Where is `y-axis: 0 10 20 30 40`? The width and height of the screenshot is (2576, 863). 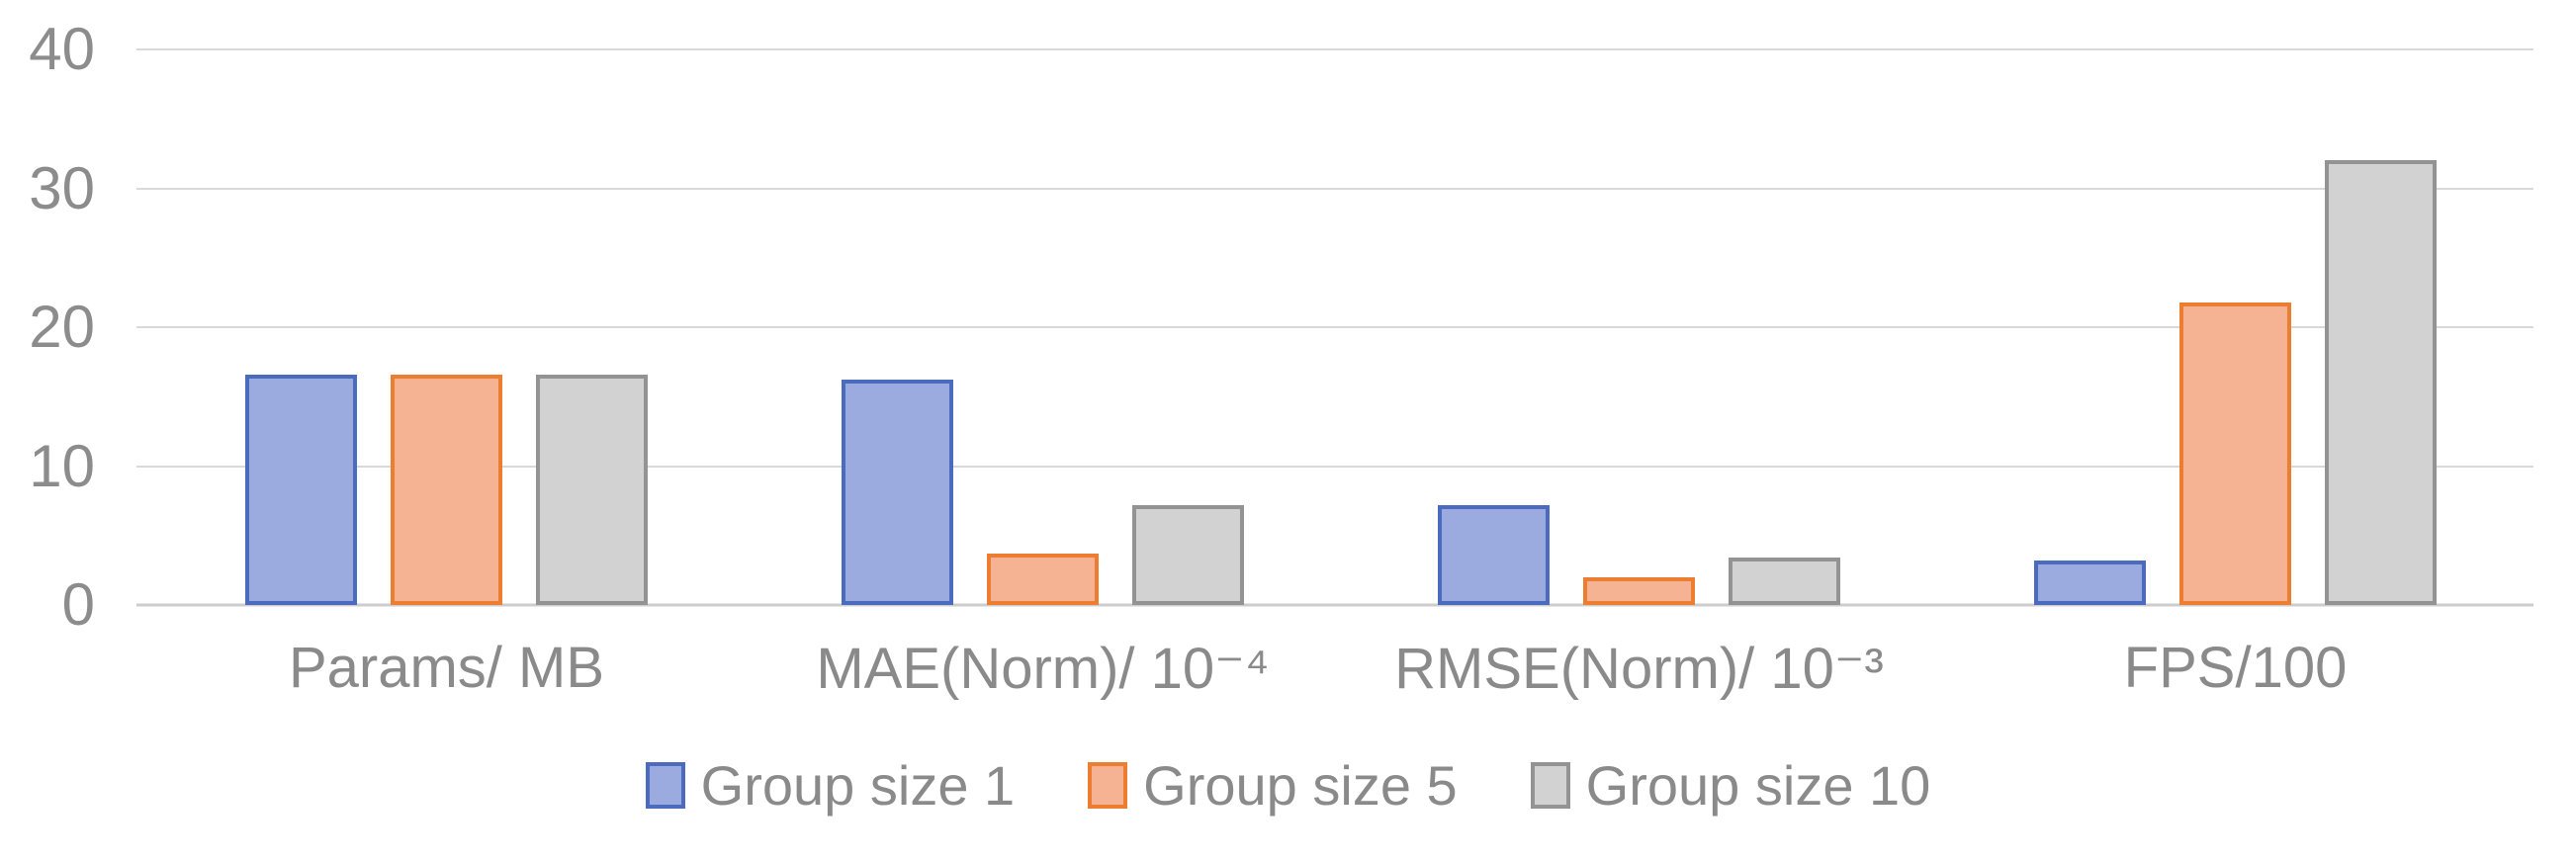 y-axis: 0 10 20 30 40 is located at coordinates (47, 327).